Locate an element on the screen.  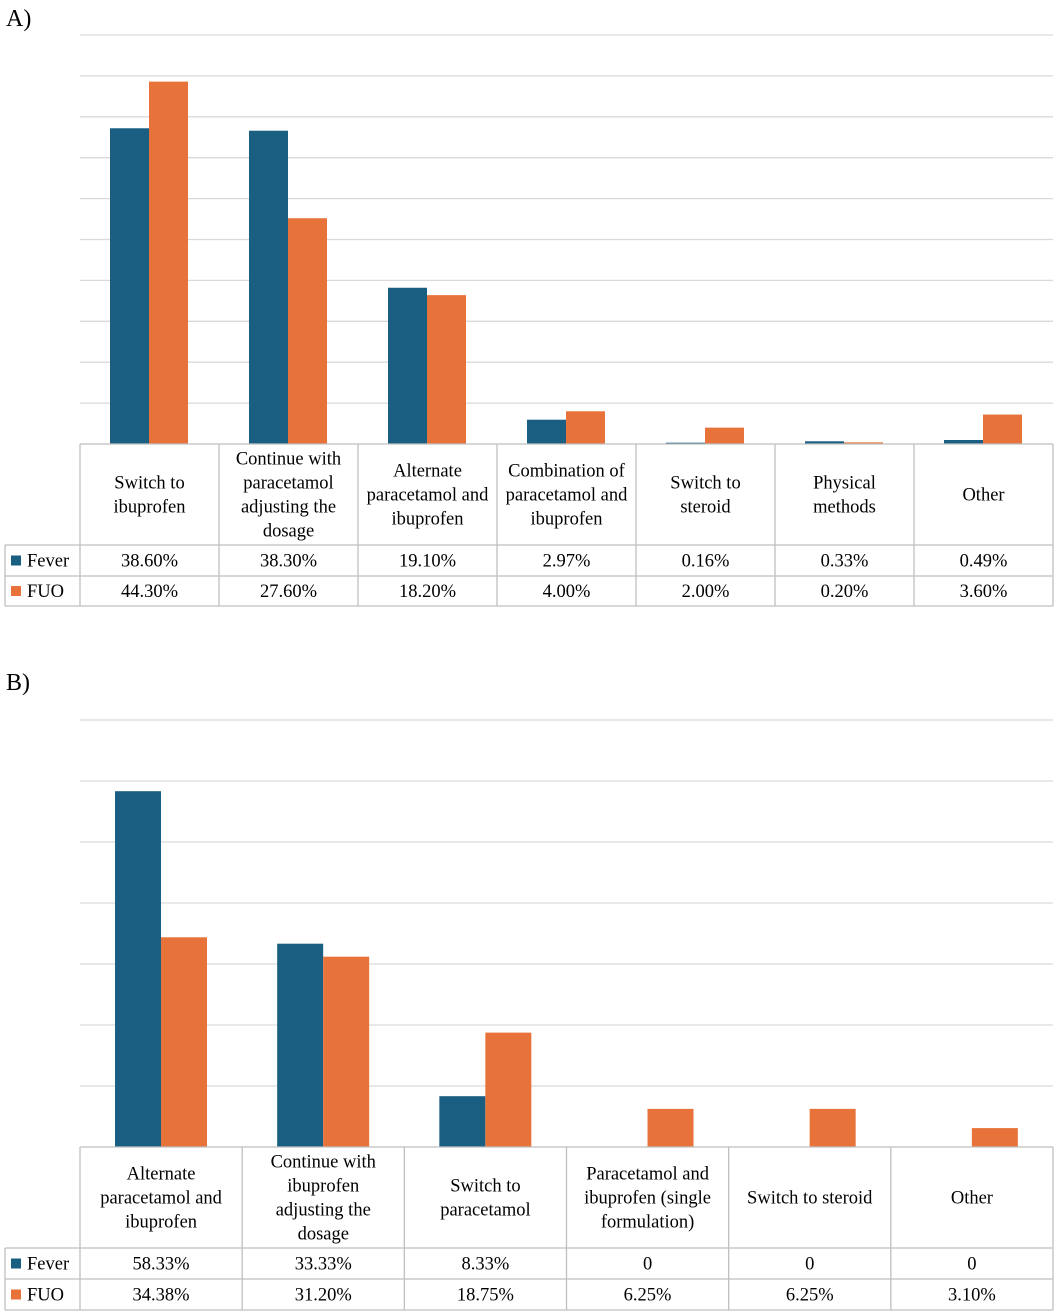
data-label-fuo-1: 27.60% is located at coordinates (288, 592).